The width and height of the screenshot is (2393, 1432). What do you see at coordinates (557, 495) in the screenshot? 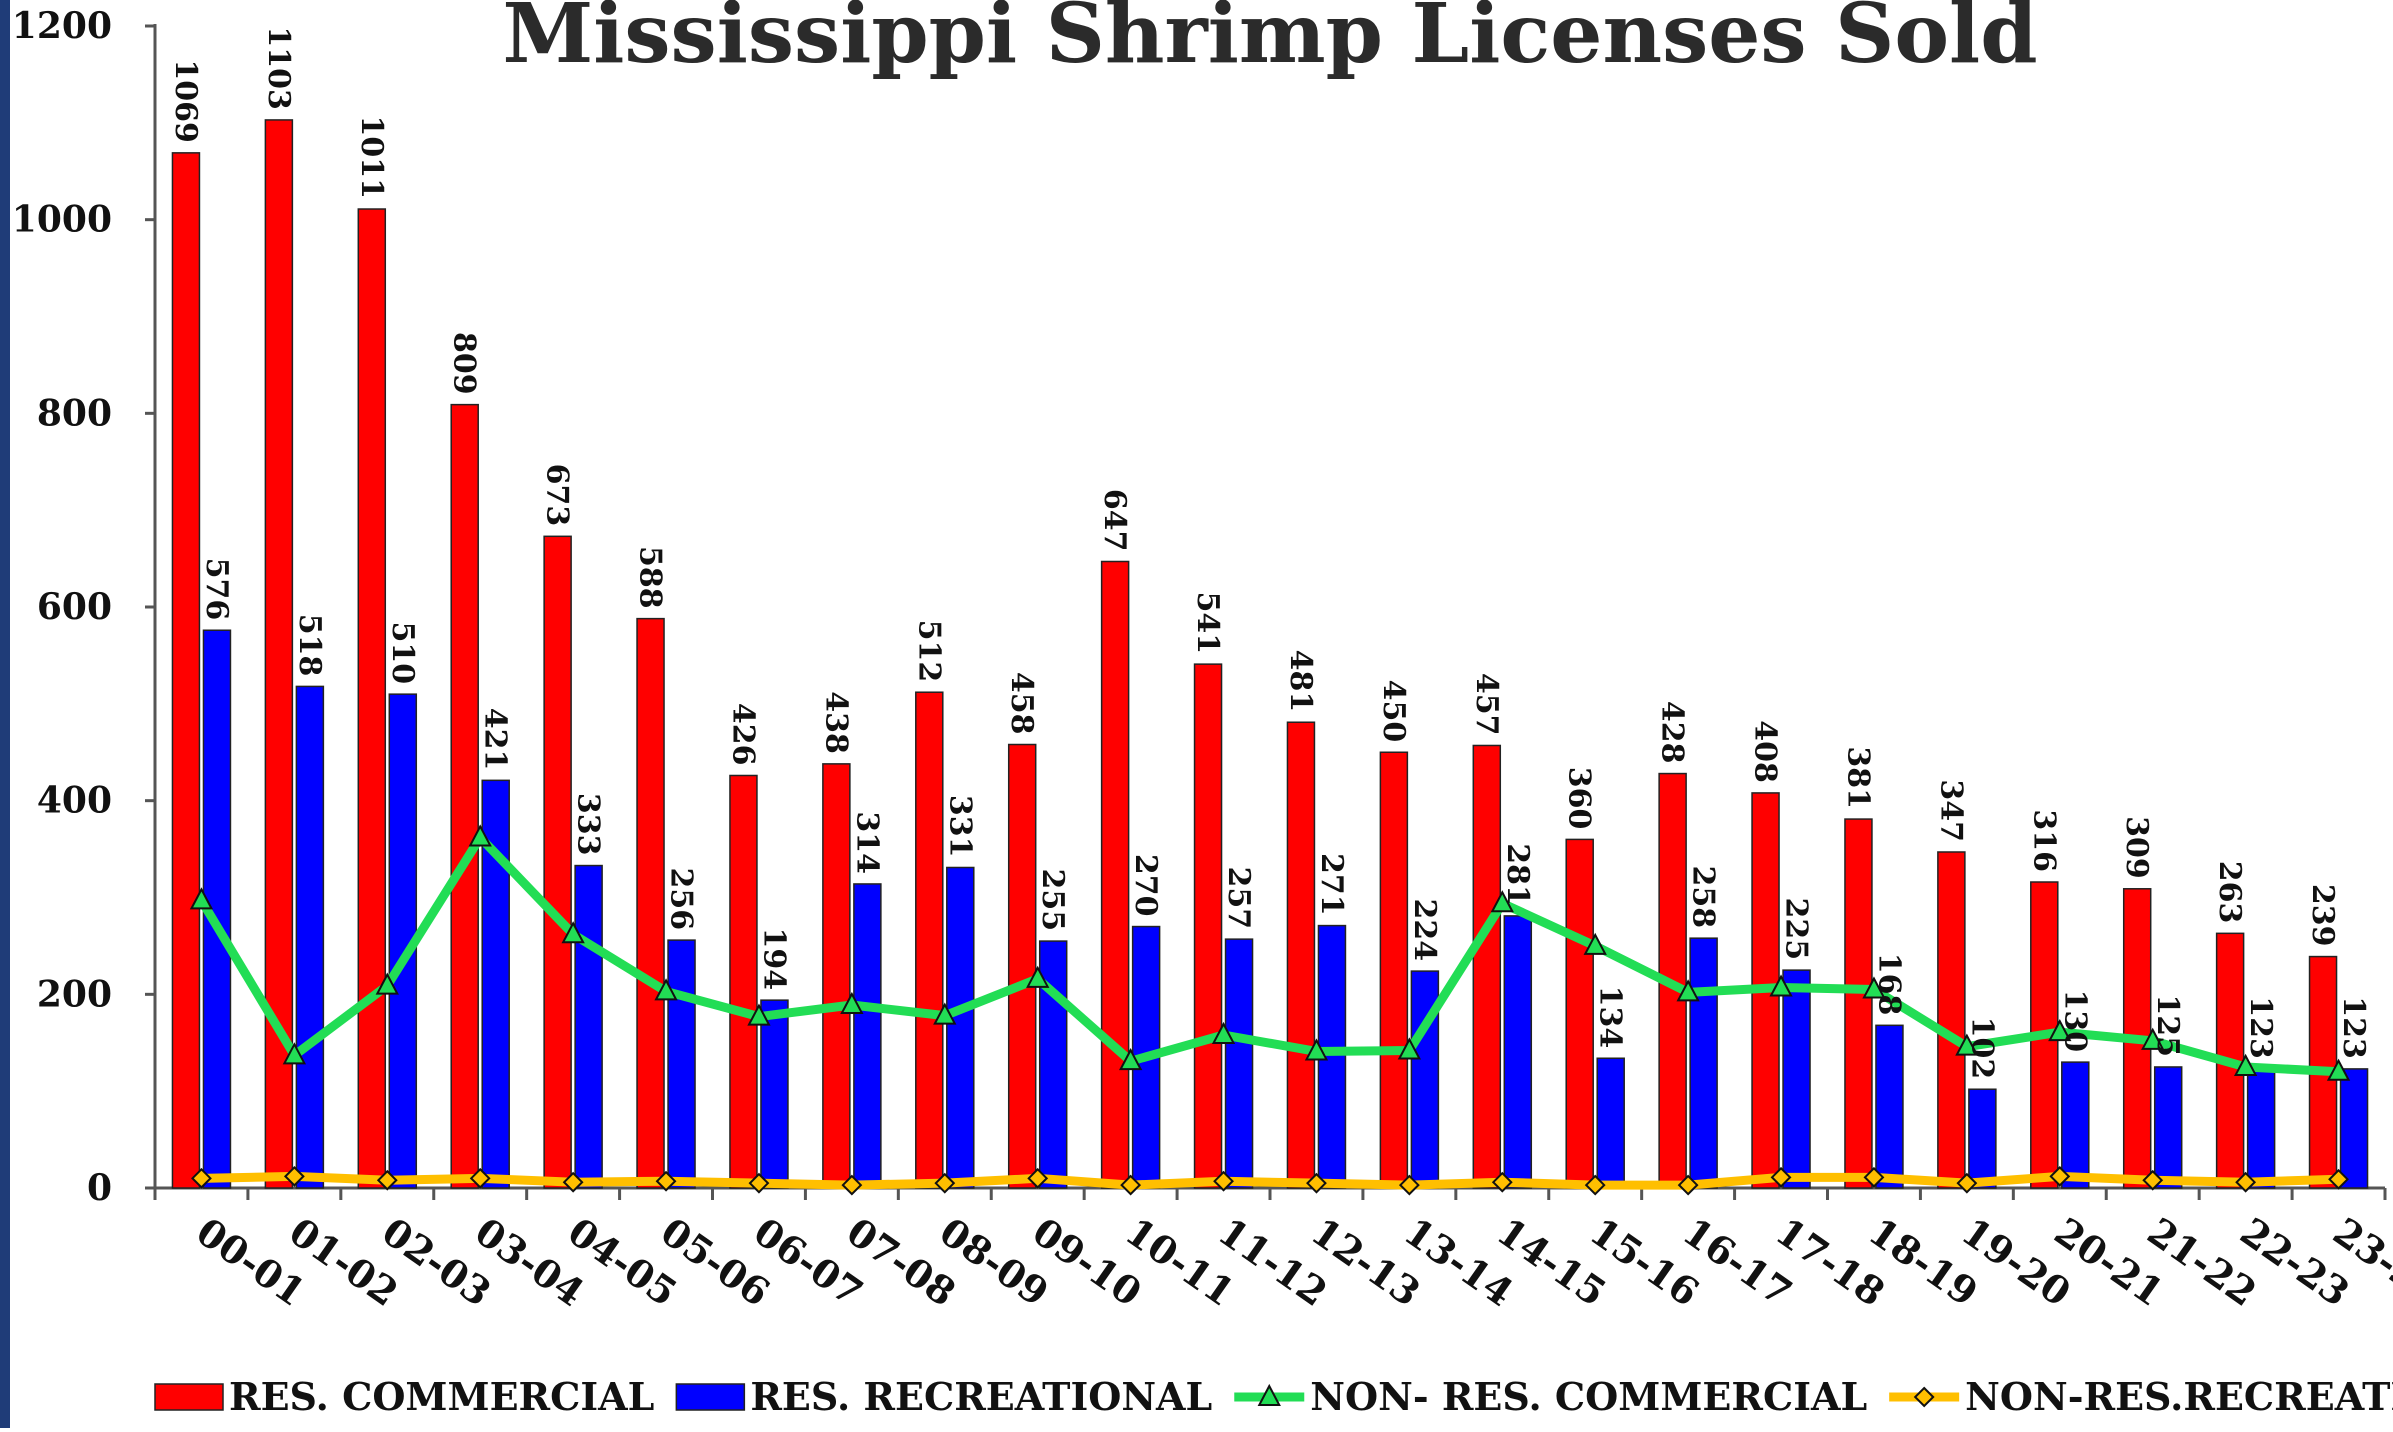
I see `res-commercial-data-label: 673` at bounding box center [557, 495].